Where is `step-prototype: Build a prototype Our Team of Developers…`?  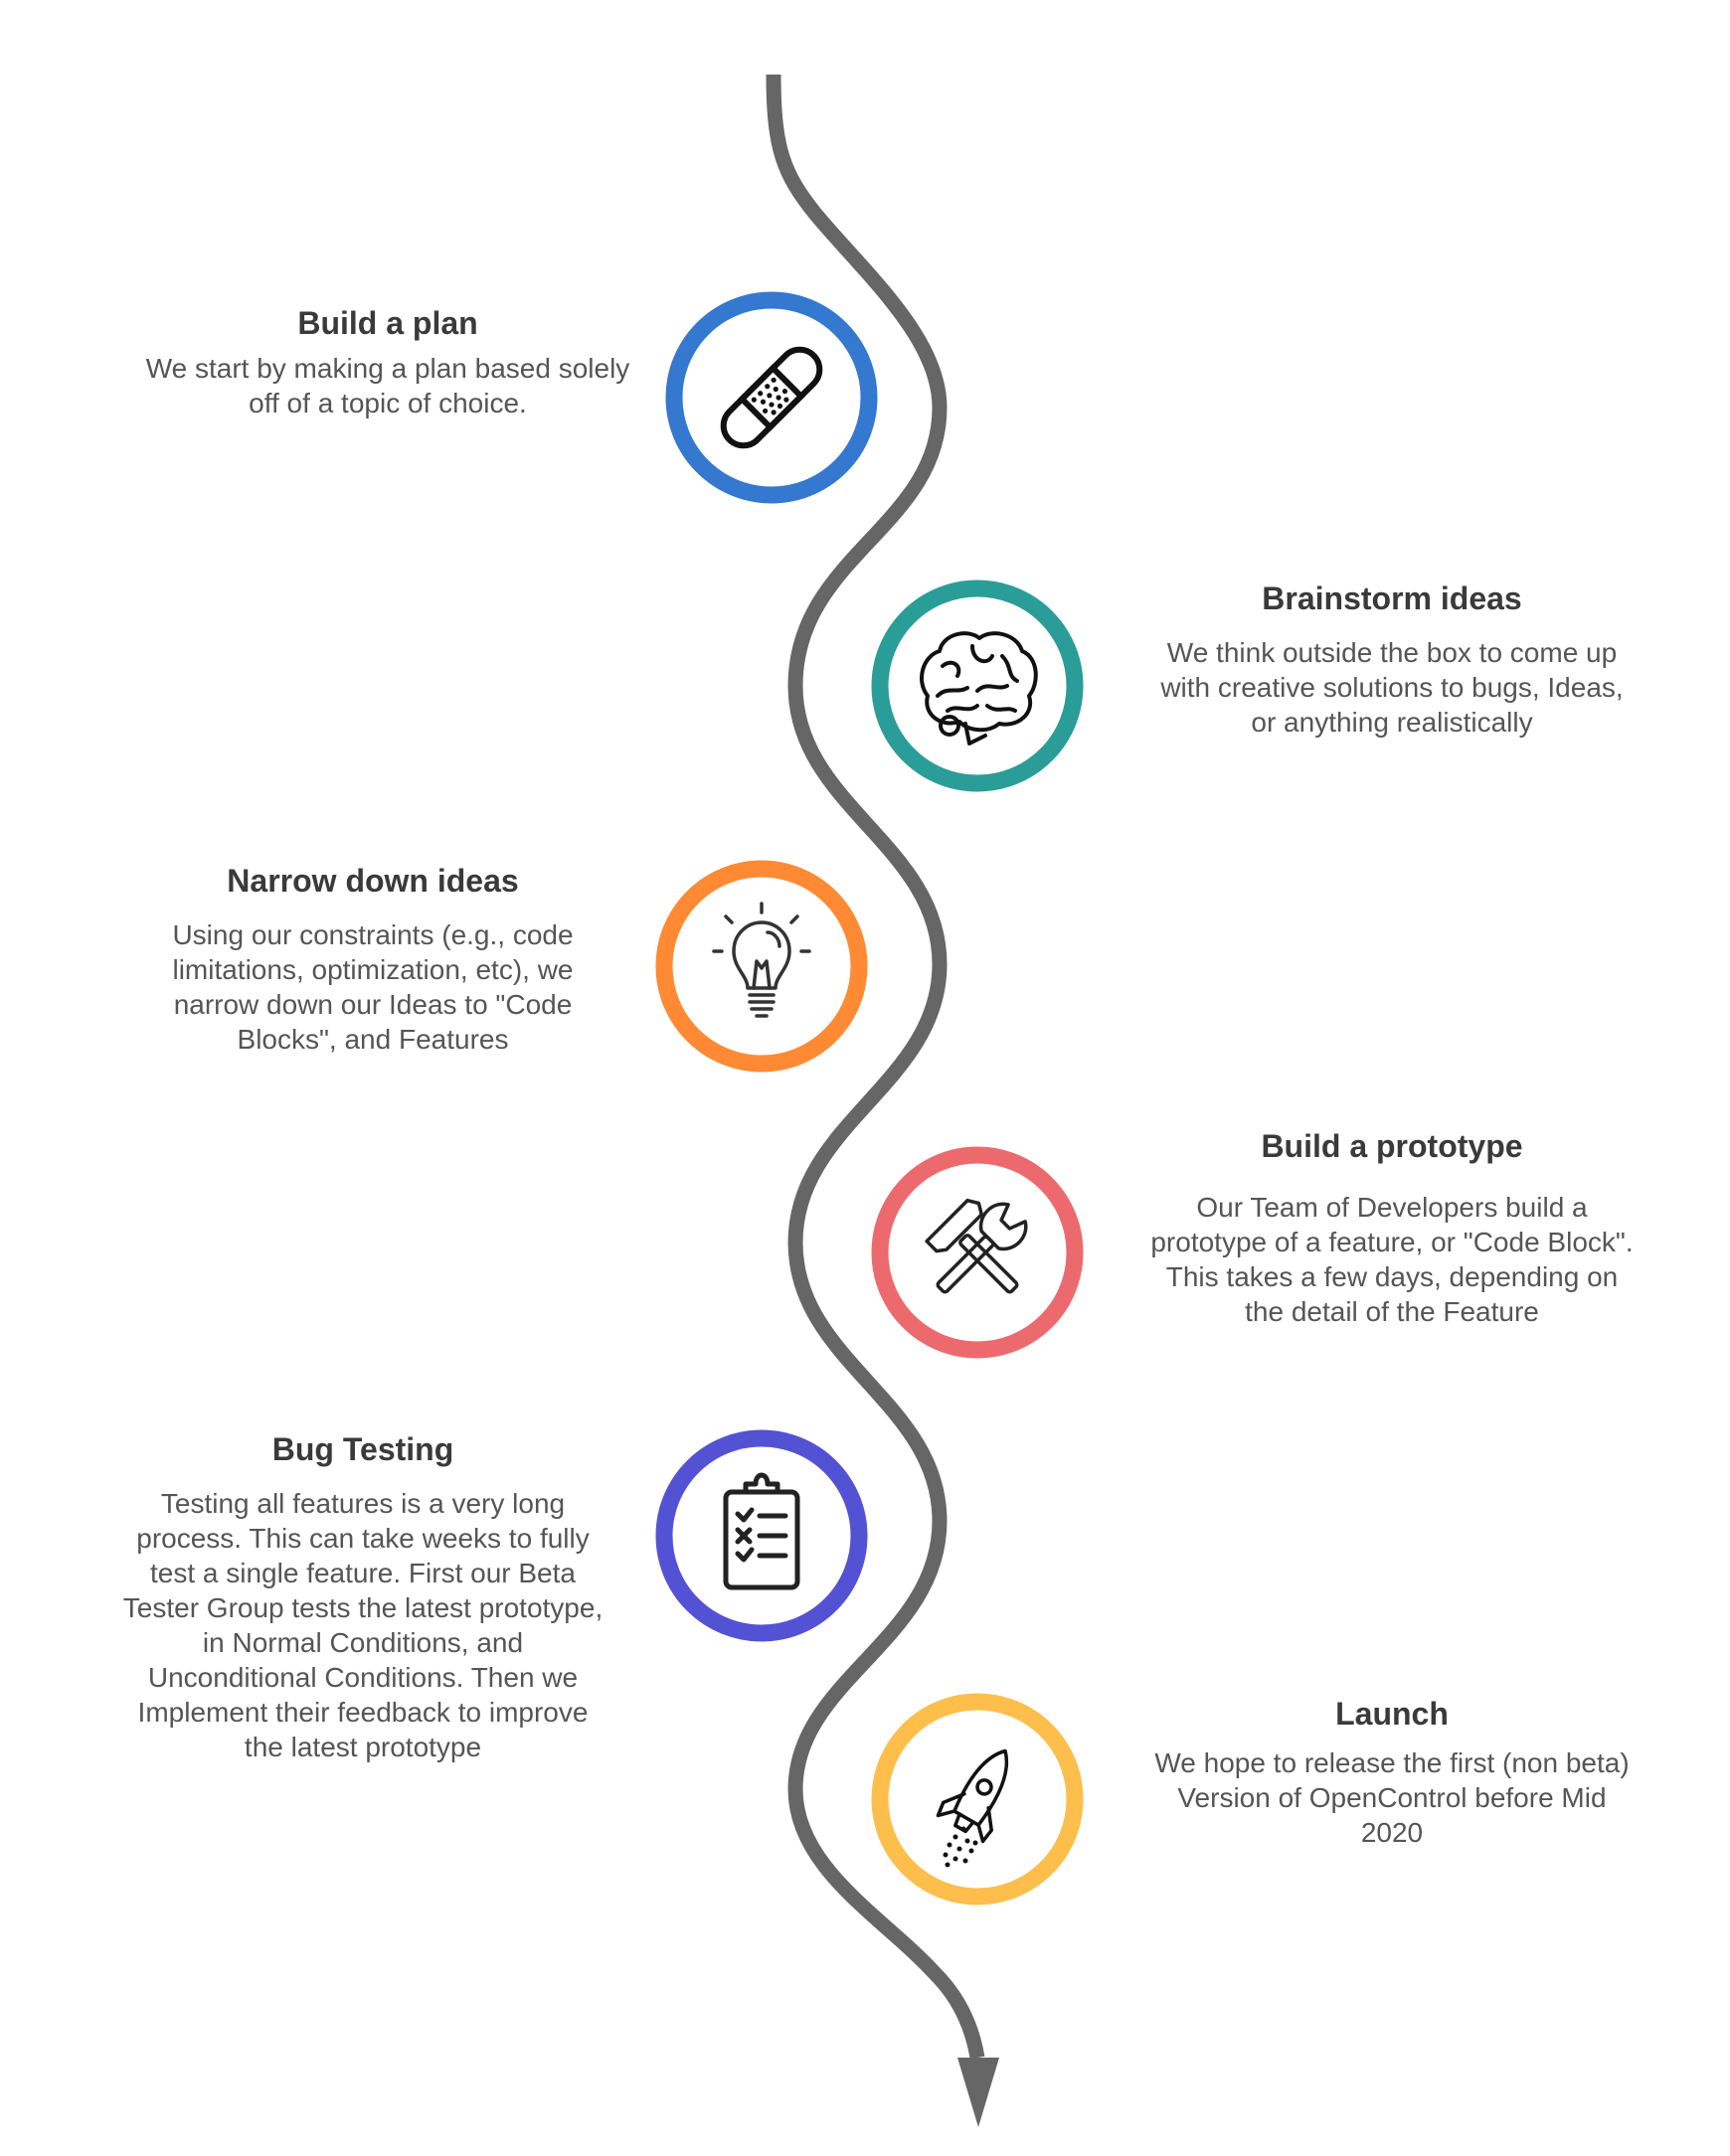 step-prototype: Build a prototype Our Team of Developers… is located at coordinates (1392, 1227).